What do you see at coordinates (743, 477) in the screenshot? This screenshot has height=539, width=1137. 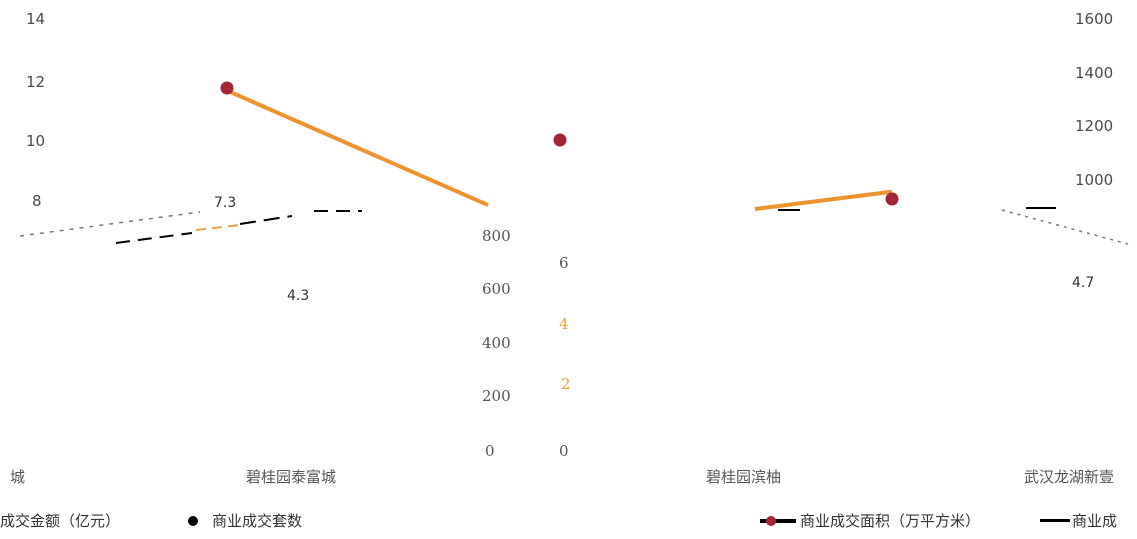 I see `category-label: 碧桂园滨柚` at bounding box center [743, 477].